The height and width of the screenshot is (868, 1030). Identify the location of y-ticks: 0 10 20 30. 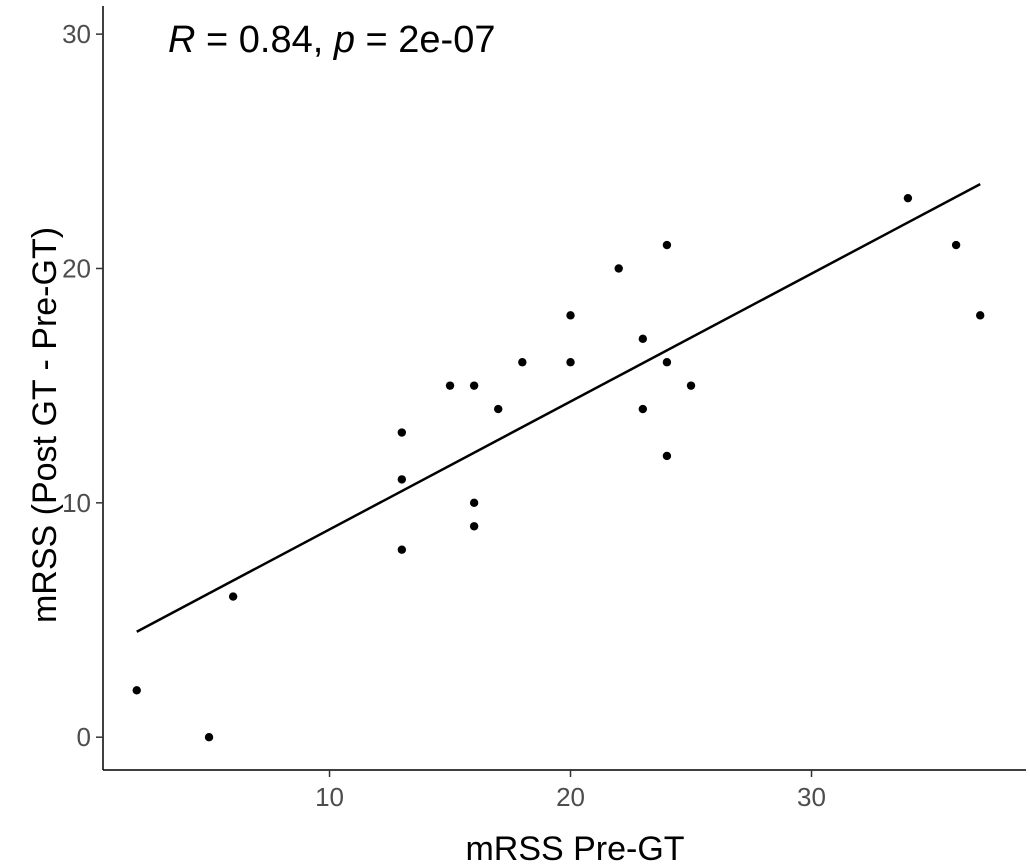
(82, 385).